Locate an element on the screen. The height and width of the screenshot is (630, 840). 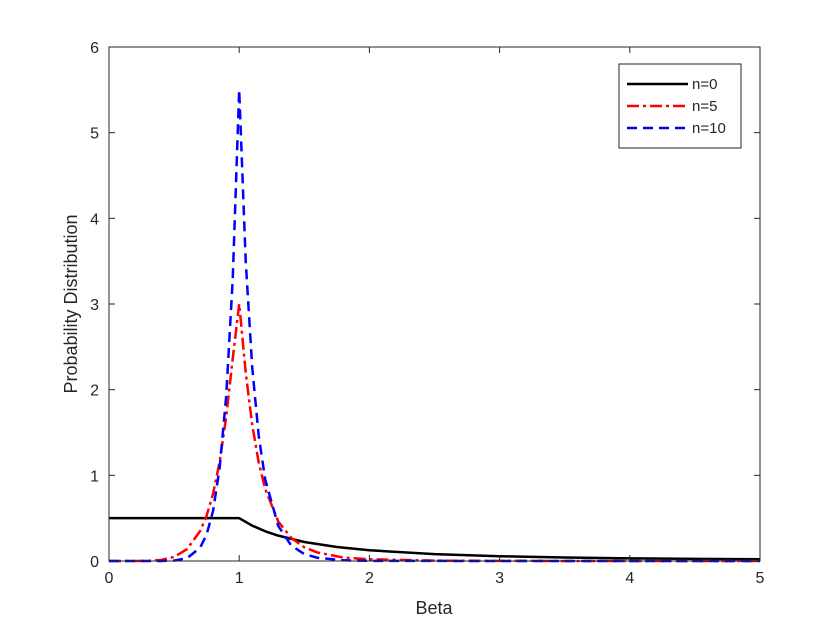
x-tick-label: 4 is located at coordinates (629, 578).